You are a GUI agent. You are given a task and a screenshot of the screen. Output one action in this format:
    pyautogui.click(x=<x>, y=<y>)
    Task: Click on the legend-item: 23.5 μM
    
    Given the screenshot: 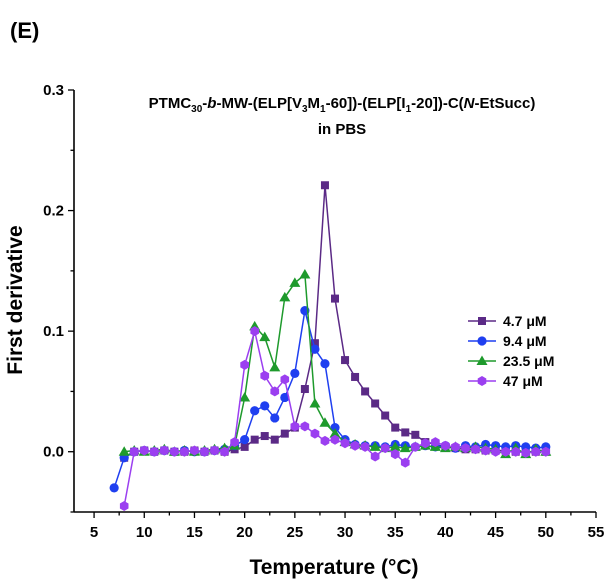 What is the action you would take?
    pyautogui.click(x=511, y=361)
    